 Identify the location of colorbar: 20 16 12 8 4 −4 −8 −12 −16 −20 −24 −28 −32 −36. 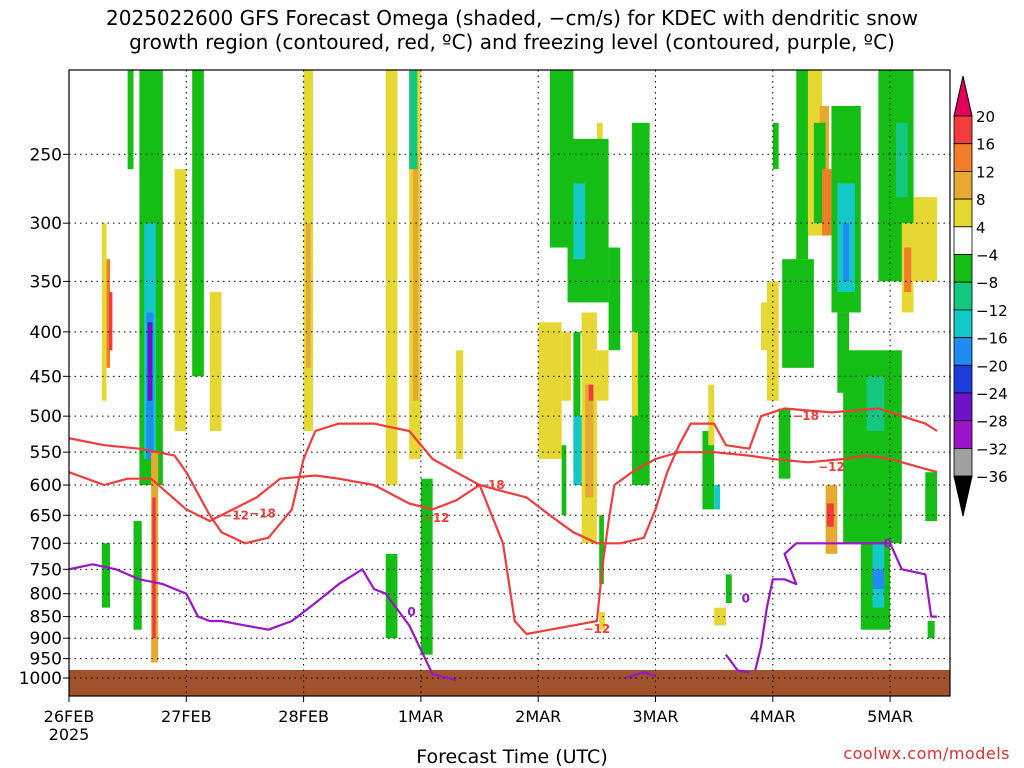
(980, 296).